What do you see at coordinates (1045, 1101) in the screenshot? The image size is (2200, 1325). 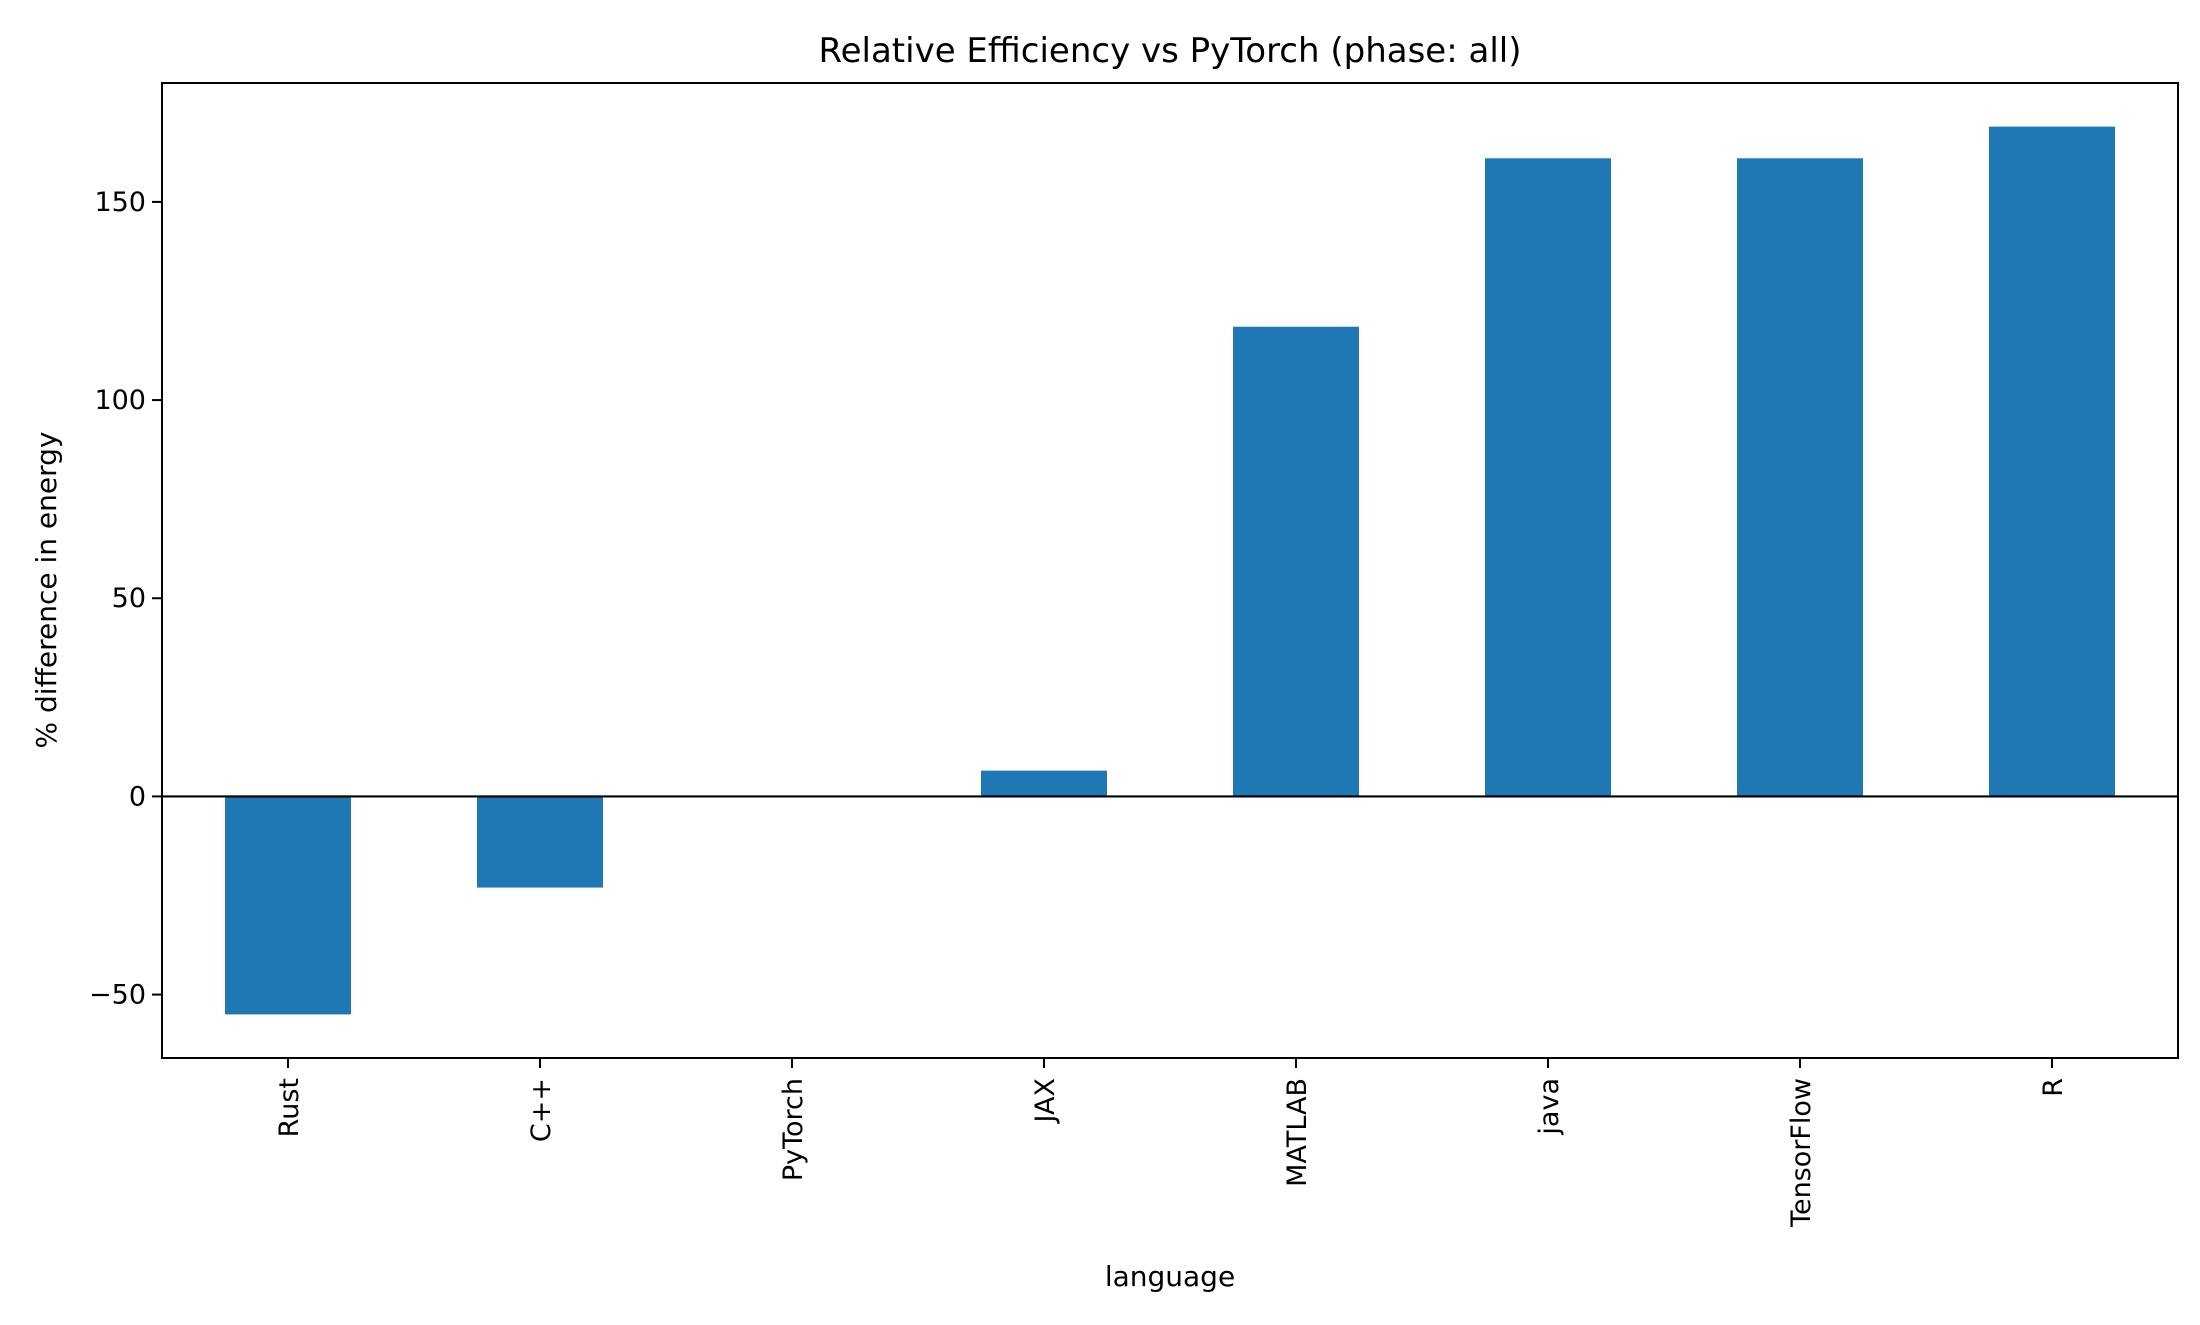 I see `x-tick-label: JAX` at bounding box center [1045, 1101].